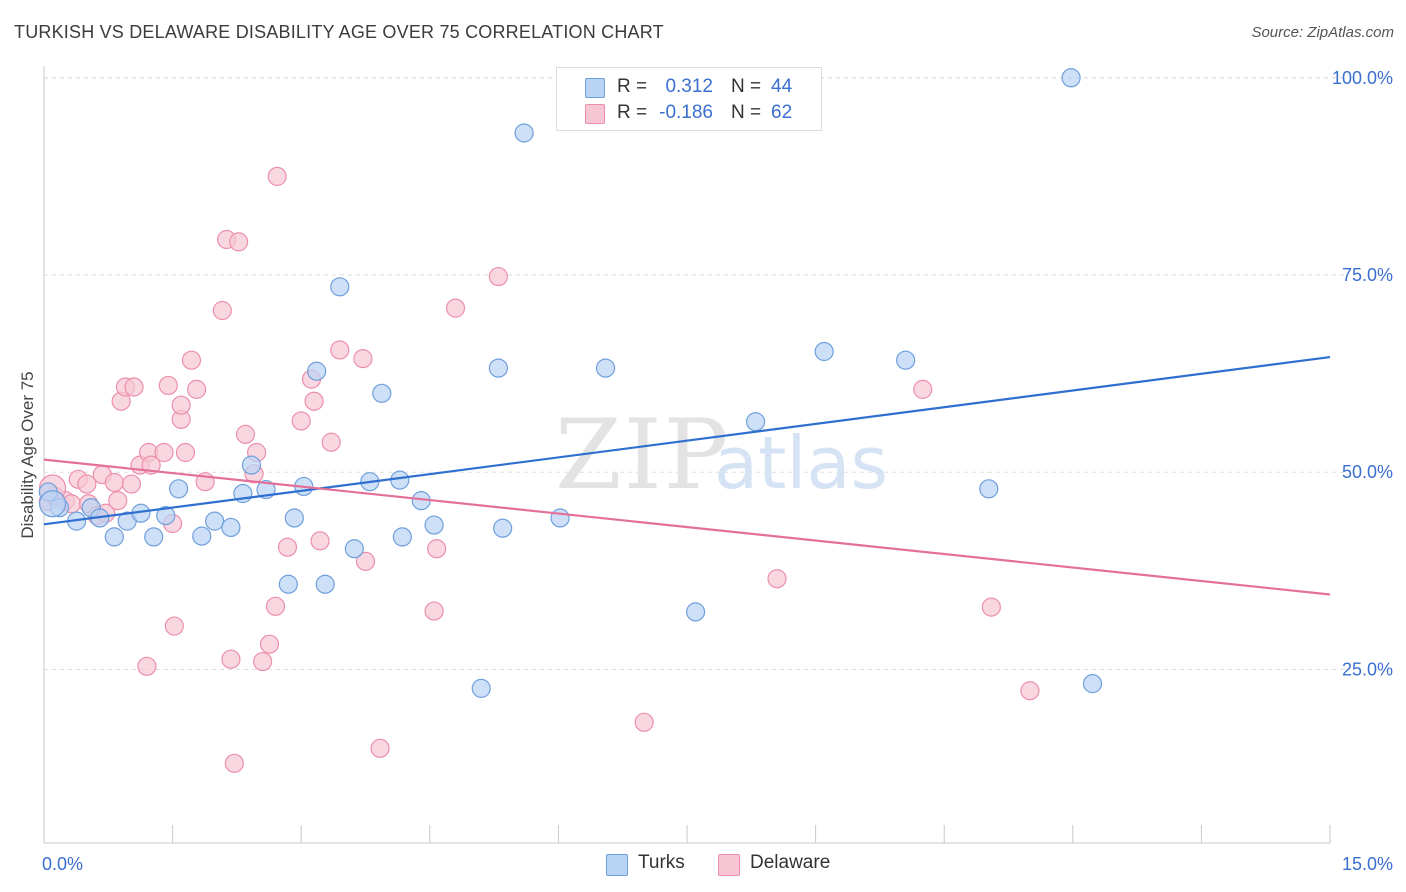  Describe the element at coordinates (801, 463) in the screenshot. I see `watermark-atlas: atlas` at that location.